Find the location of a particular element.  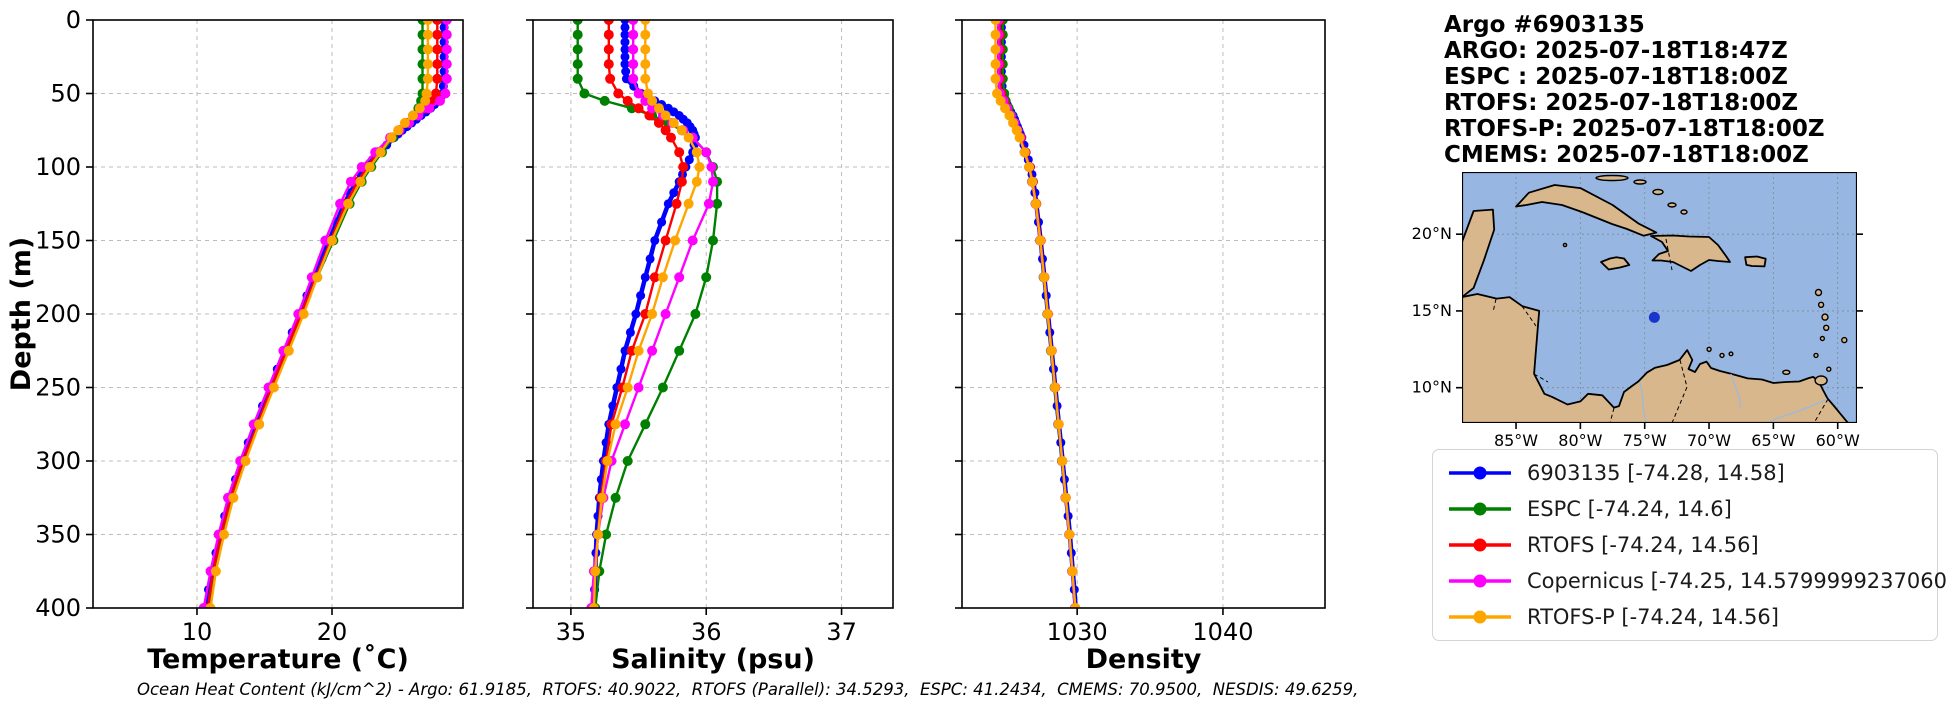

map-lon-label: 65°W is located at coordinates (1773, 440).